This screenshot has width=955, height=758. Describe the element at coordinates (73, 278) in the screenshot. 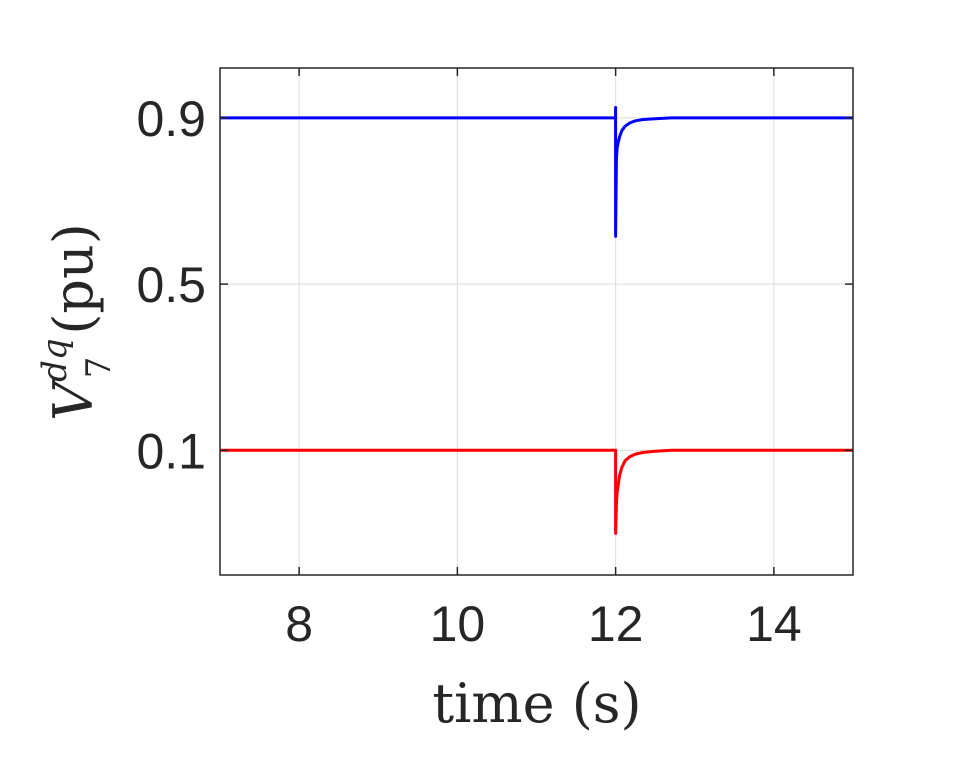

I see `y-label-unit: (pu)` at that location.